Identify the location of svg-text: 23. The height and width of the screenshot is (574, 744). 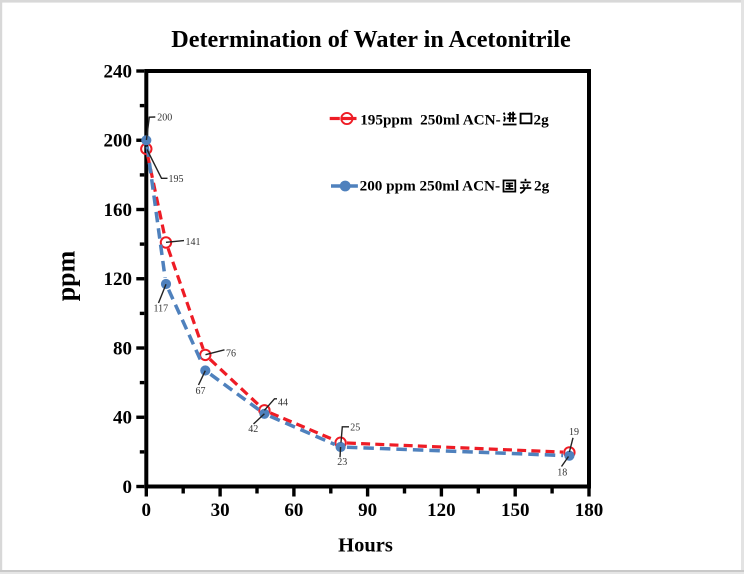
(342, 462).